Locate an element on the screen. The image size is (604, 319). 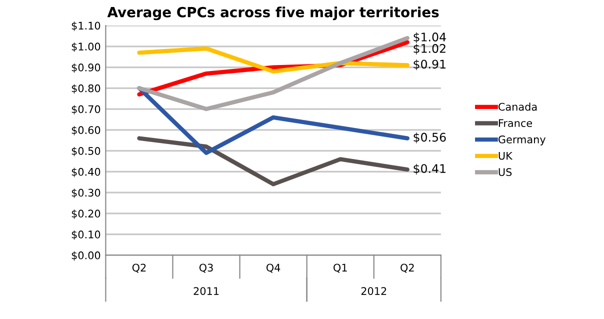
data-label: $0.41 is located at coordinates (430, 169).